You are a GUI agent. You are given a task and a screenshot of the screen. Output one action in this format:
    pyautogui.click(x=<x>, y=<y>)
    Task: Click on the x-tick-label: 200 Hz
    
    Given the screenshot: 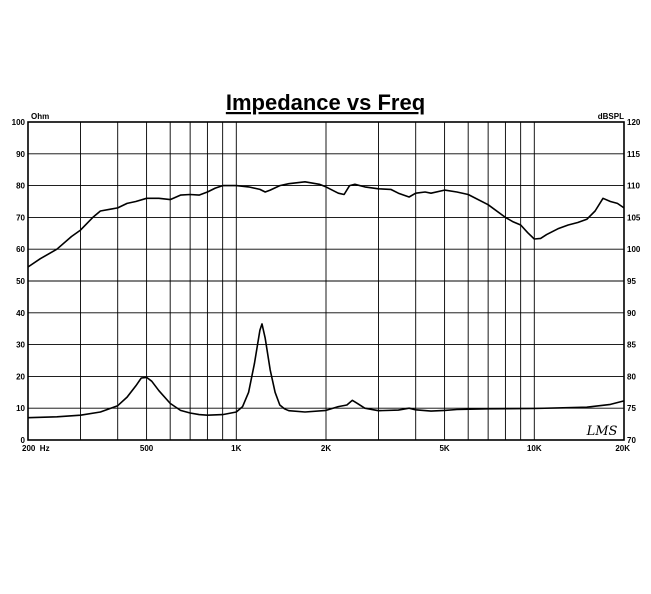 What is the action you would take?
    pyautogui.click(x=36, y=448)
    